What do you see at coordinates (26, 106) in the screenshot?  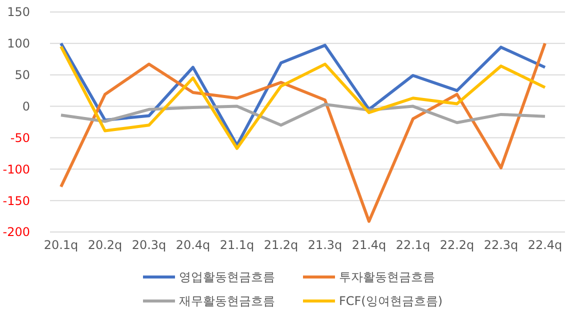 I see `y-tick-label: 0` at bounding box center [26, 106].